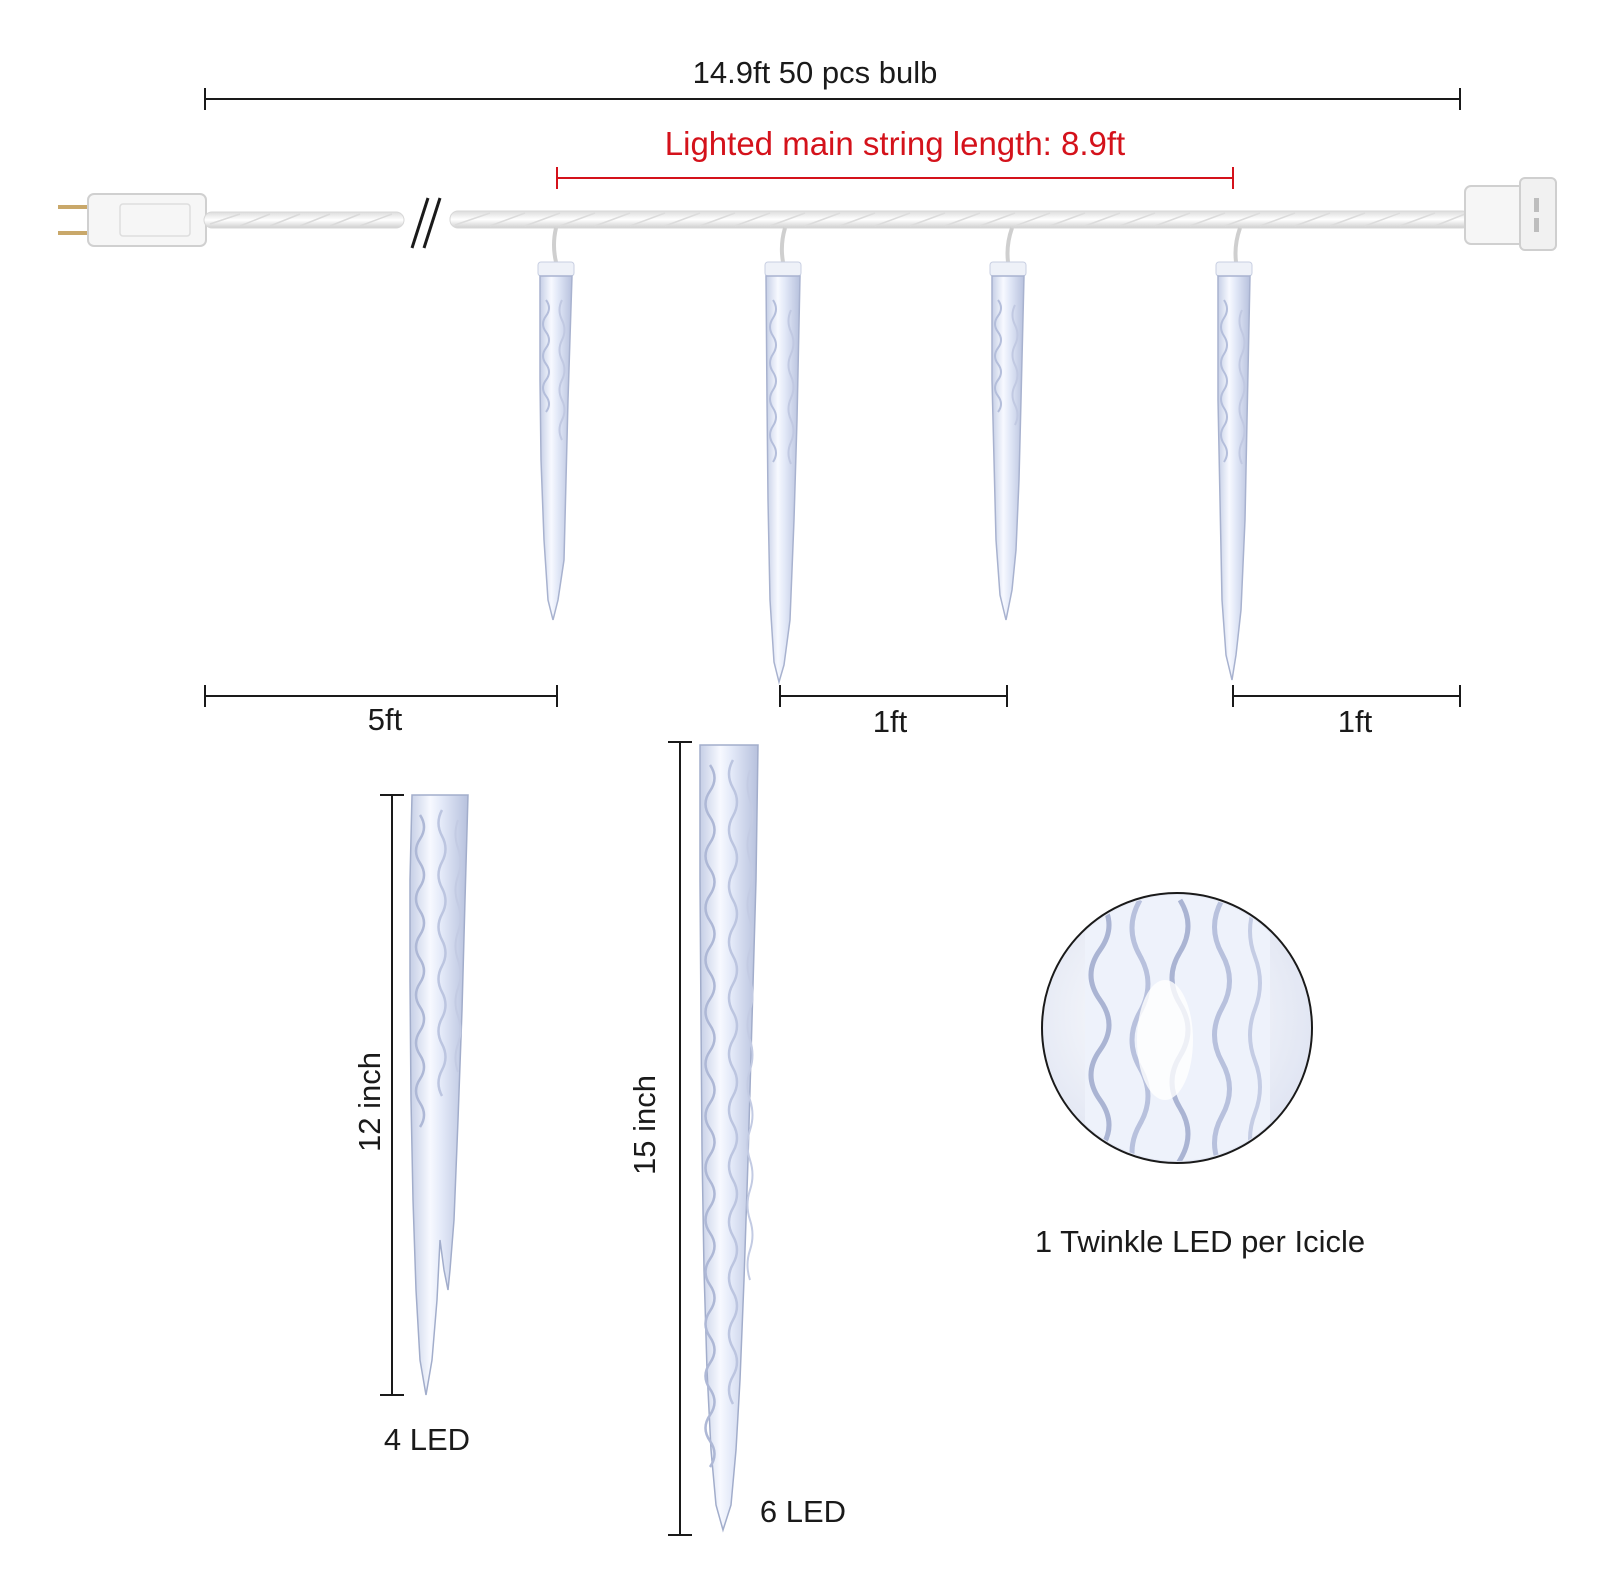 The height and width of the screenshot is (1581, 1600). I want to click on main-wire, so click(960, 219).